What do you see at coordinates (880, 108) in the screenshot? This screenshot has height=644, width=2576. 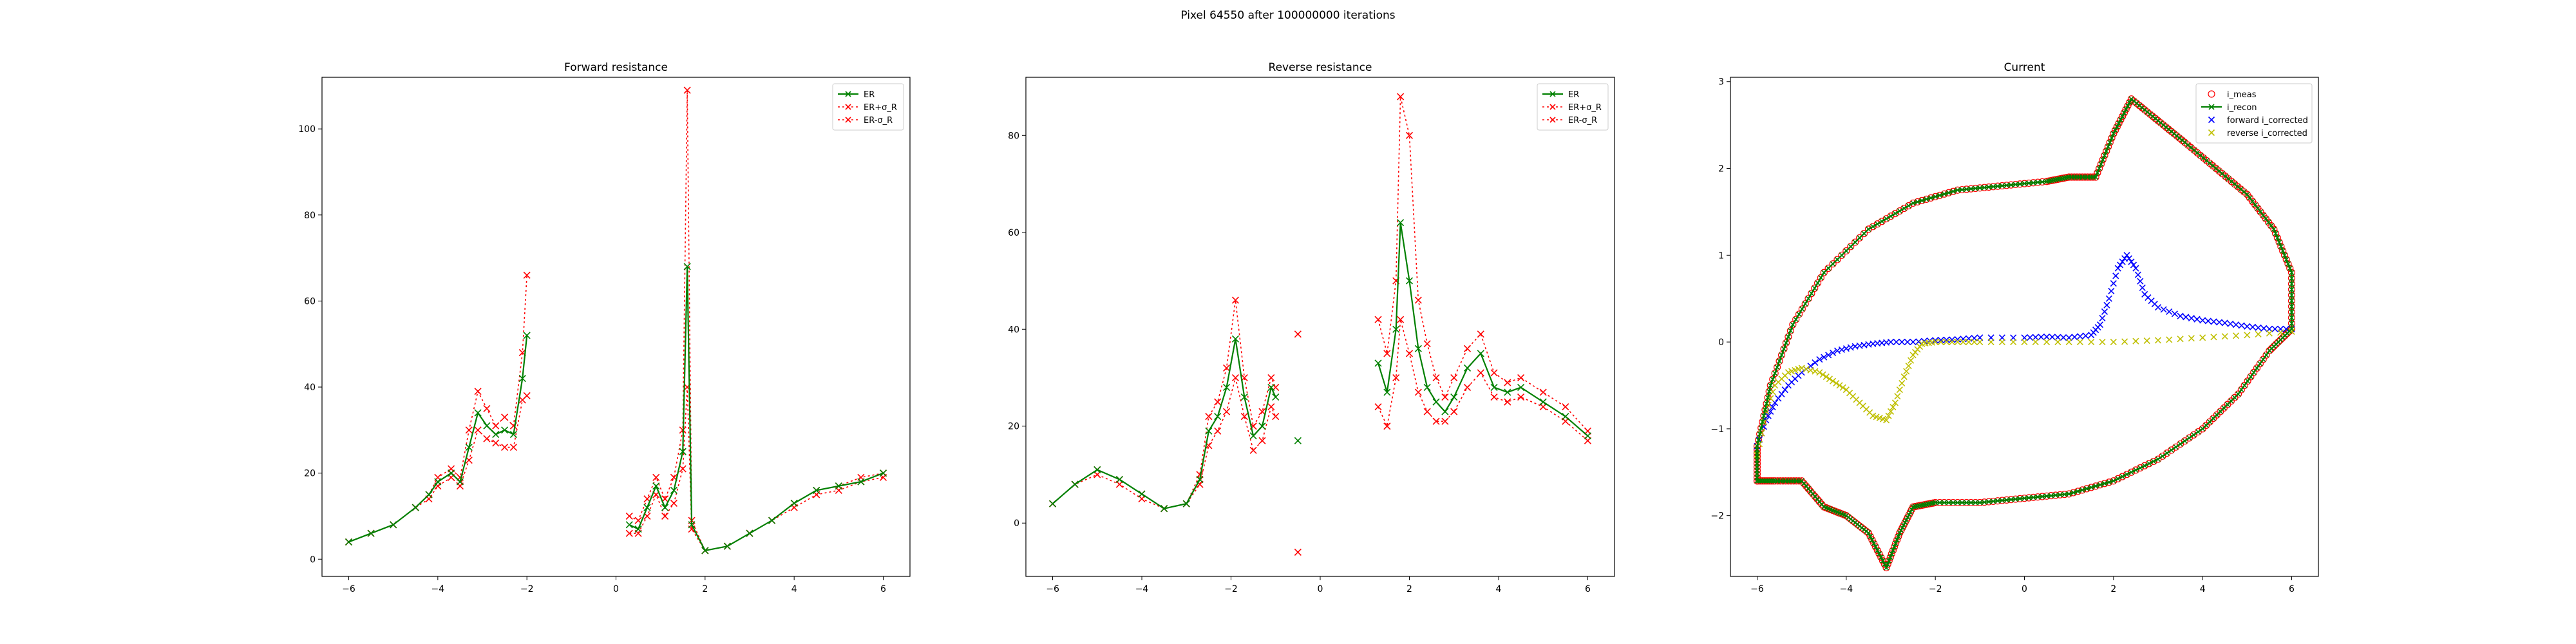 I see `legend-label: ER+σ_R` at bounding box center [880, 108].